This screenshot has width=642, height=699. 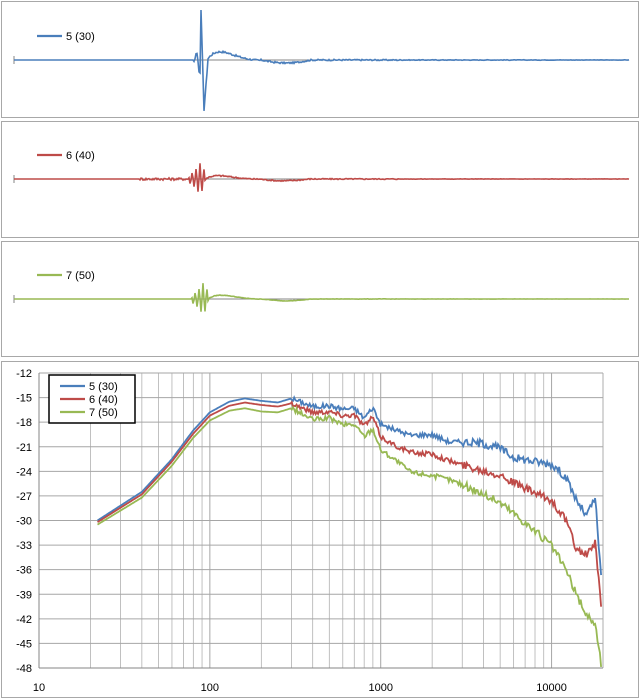 What do you see at coordinates (24, 374) in the screenshot?
I see `y-tick-label: -12` at bounding box center [24, 374].